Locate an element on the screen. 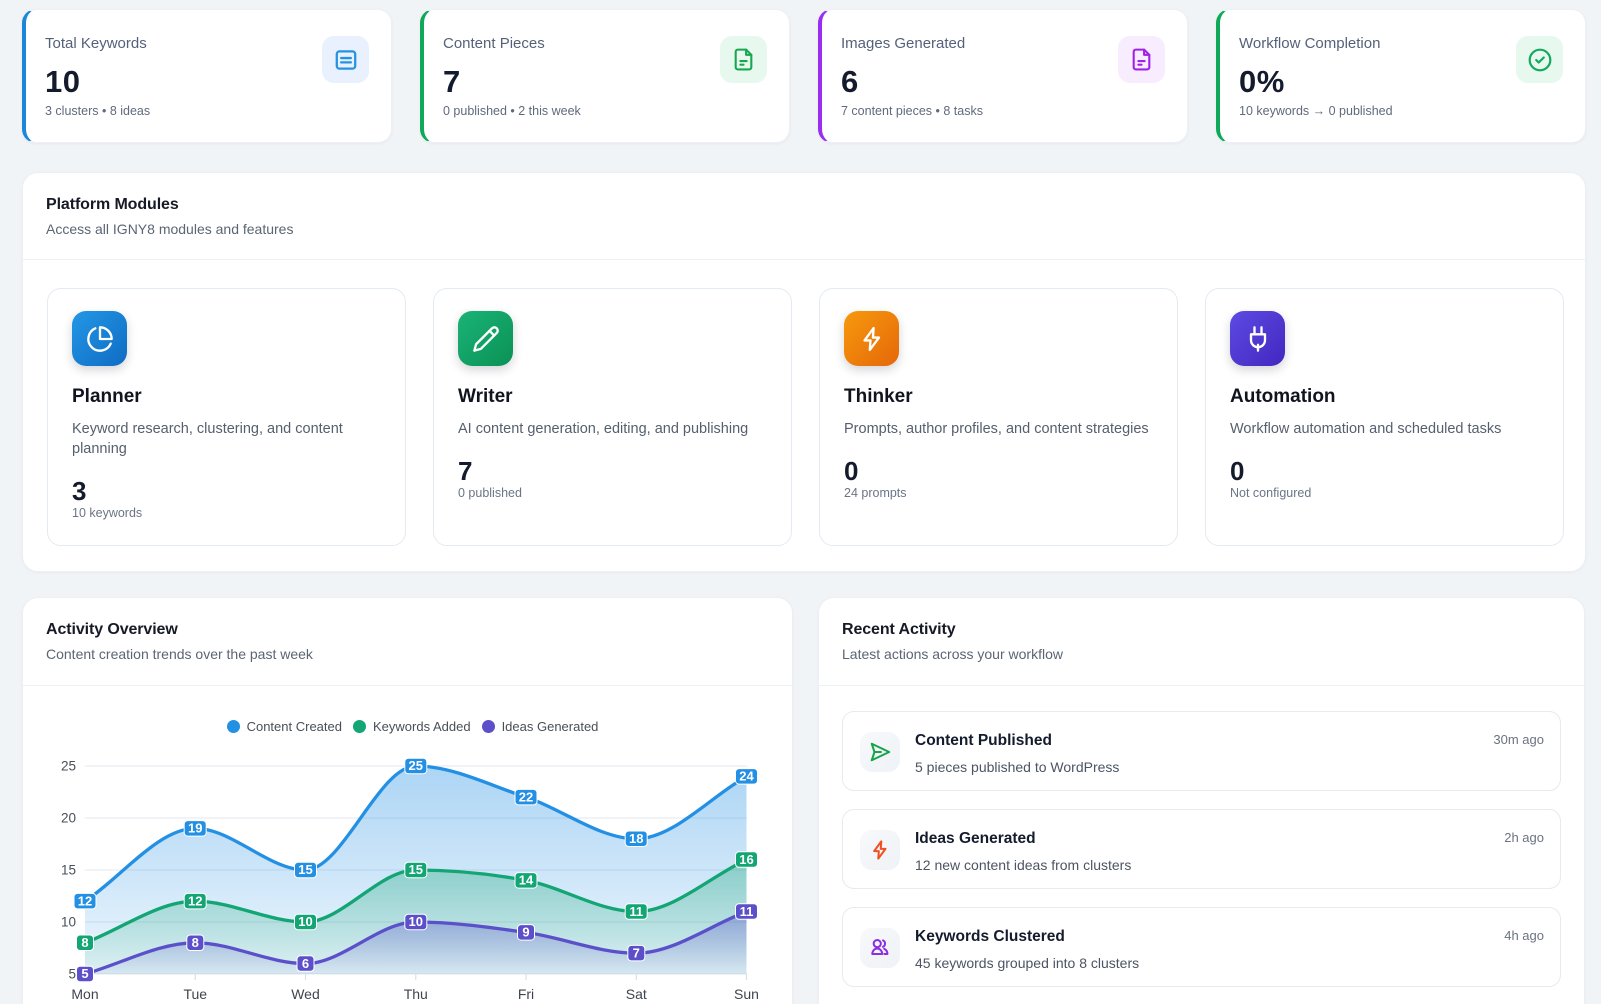 Image resolution: width=1601 pixels, height=1004 pixels. svg-text: Sun is located at coordinates (746, 994).